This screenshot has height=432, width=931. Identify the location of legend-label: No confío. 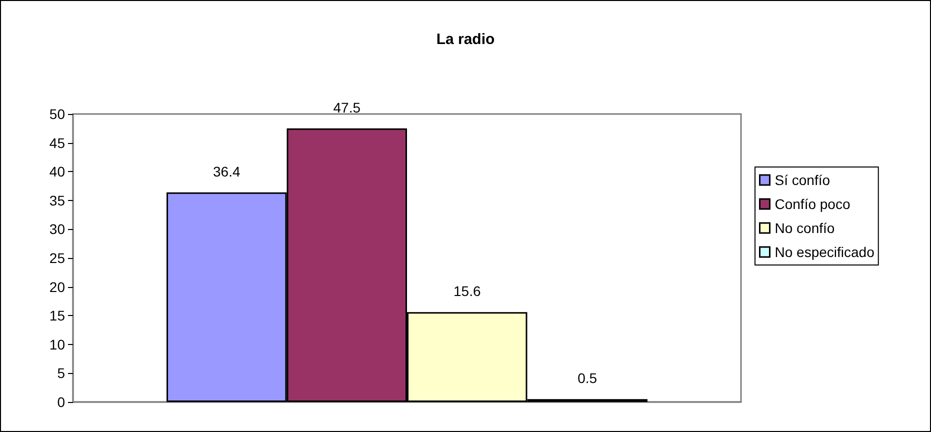
(804, 228).